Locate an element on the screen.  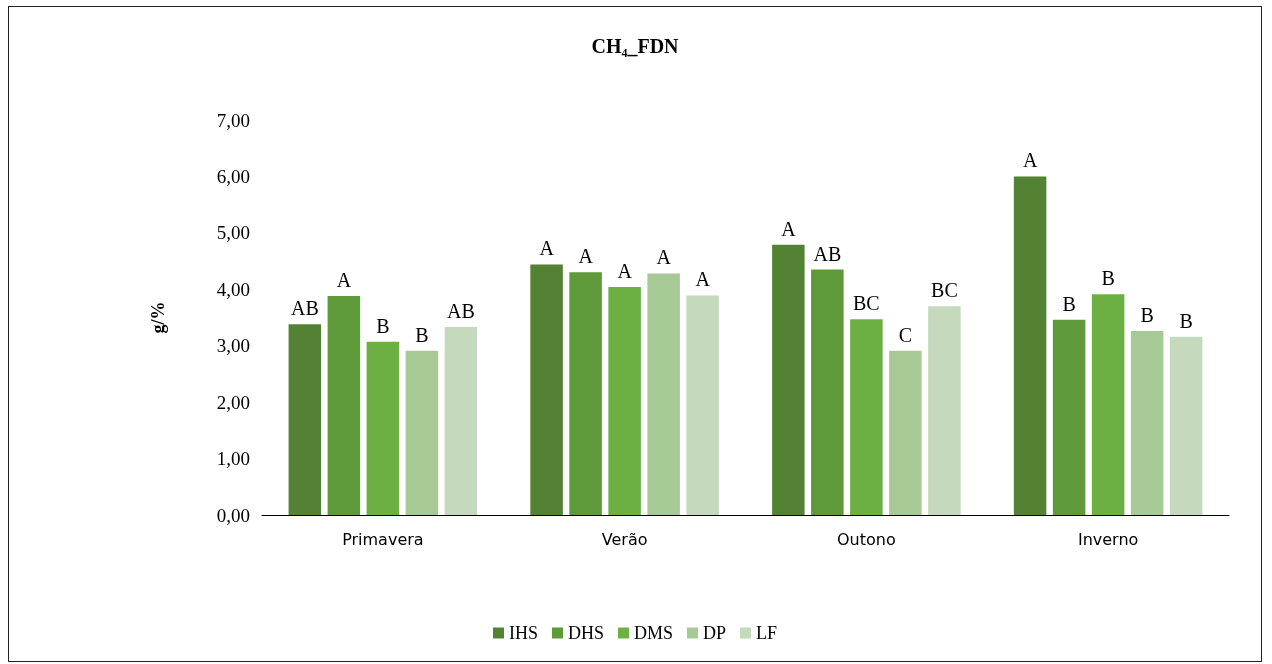
y-tick-label: 5,00 is located at coordinates (233, 233).